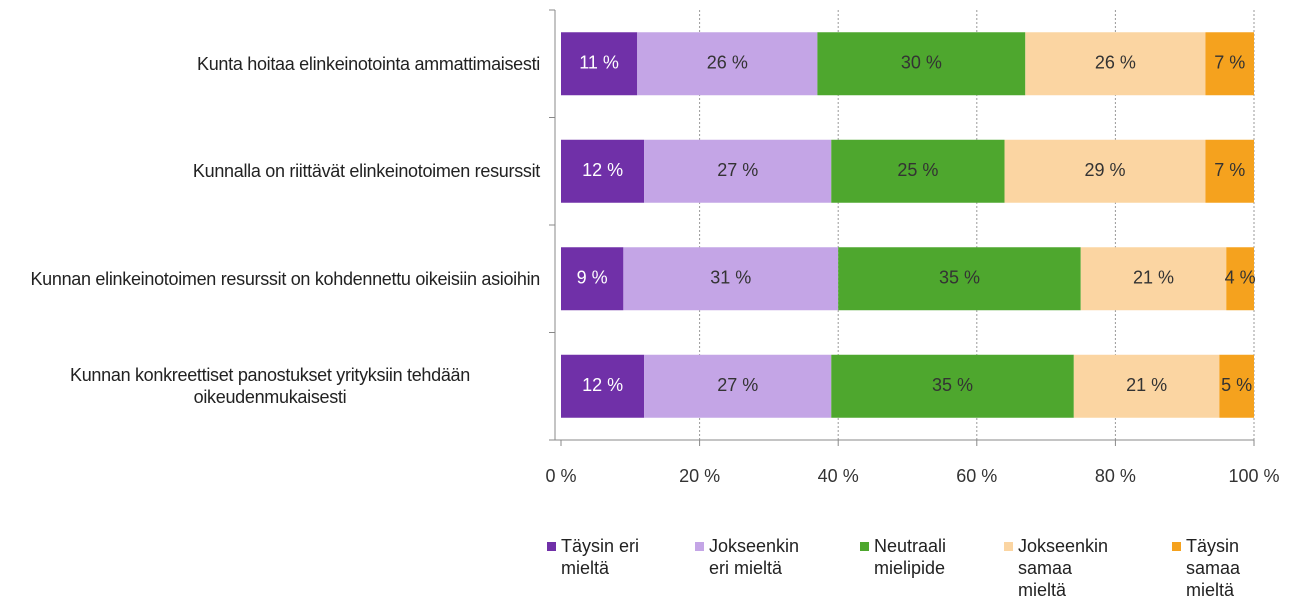  I want to click on legend-item: Neutraali mielipide, so click(917, 557).